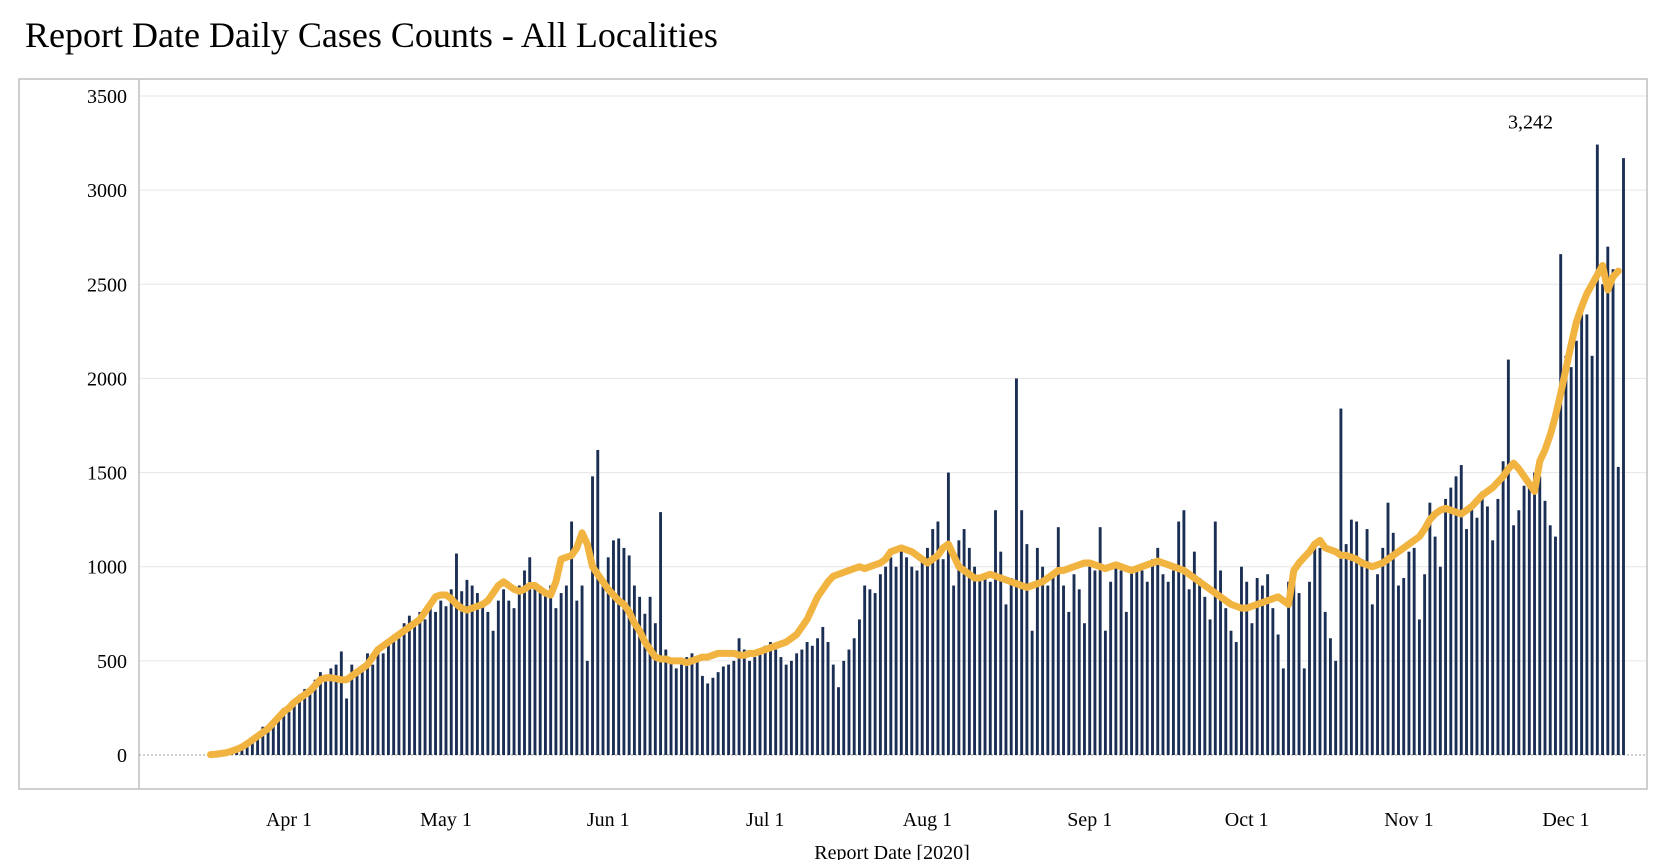 The image size is (1666, 860). Describe the element at coordinates (107, 191) in the screenshot. I see `y-tick-label: 3000` at that location.